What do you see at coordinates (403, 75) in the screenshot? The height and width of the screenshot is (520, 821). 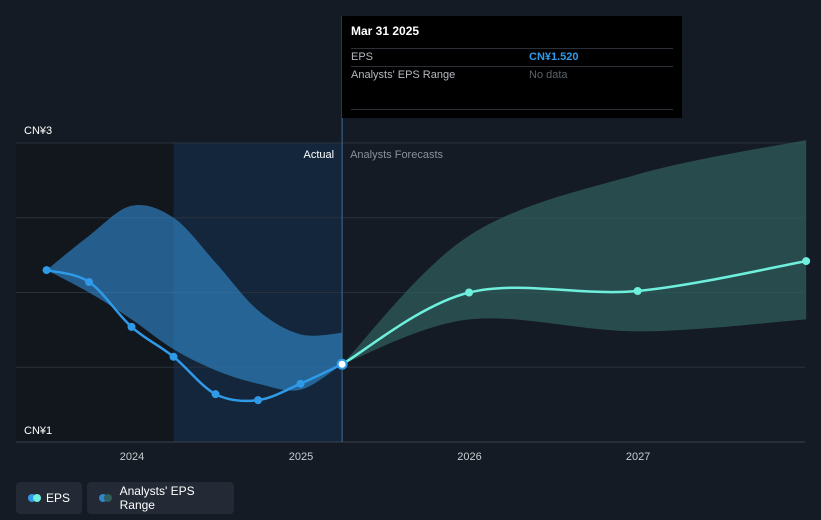 I see `tooltip-range-label: Analysts' EPS Range` at bounding box center [403, 75].